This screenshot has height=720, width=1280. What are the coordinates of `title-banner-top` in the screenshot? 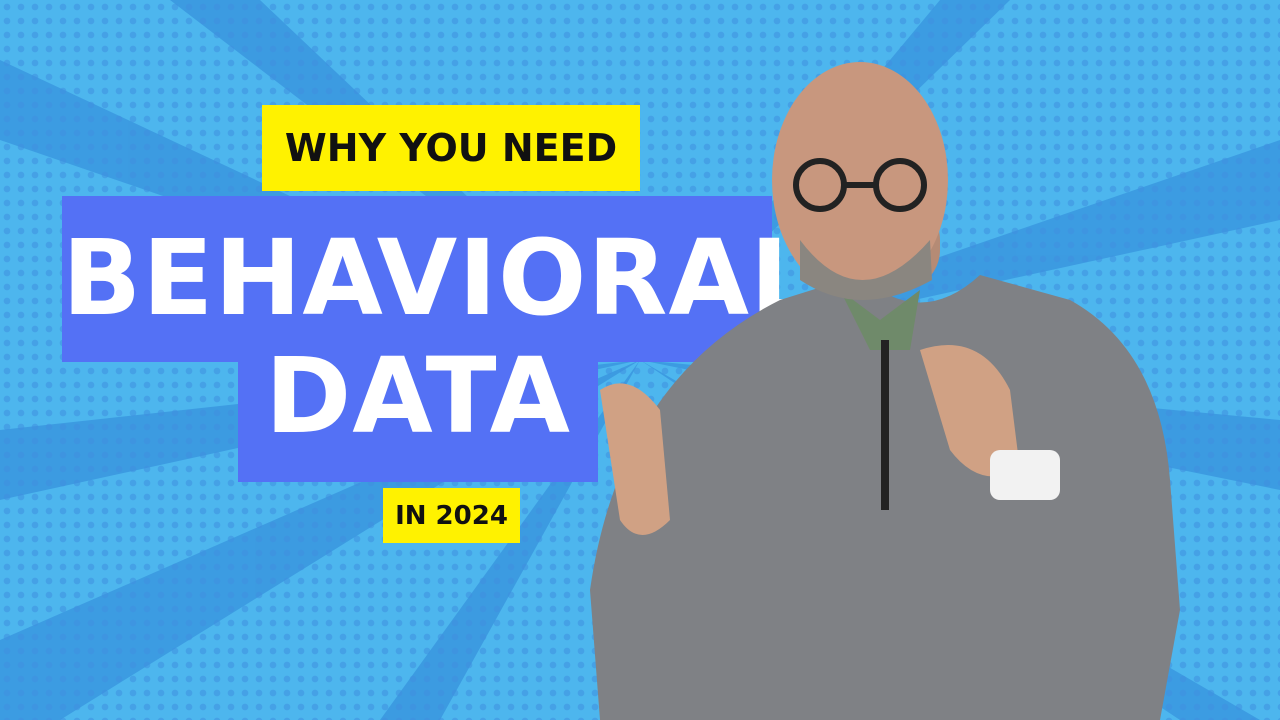 It's located at (417, 279).